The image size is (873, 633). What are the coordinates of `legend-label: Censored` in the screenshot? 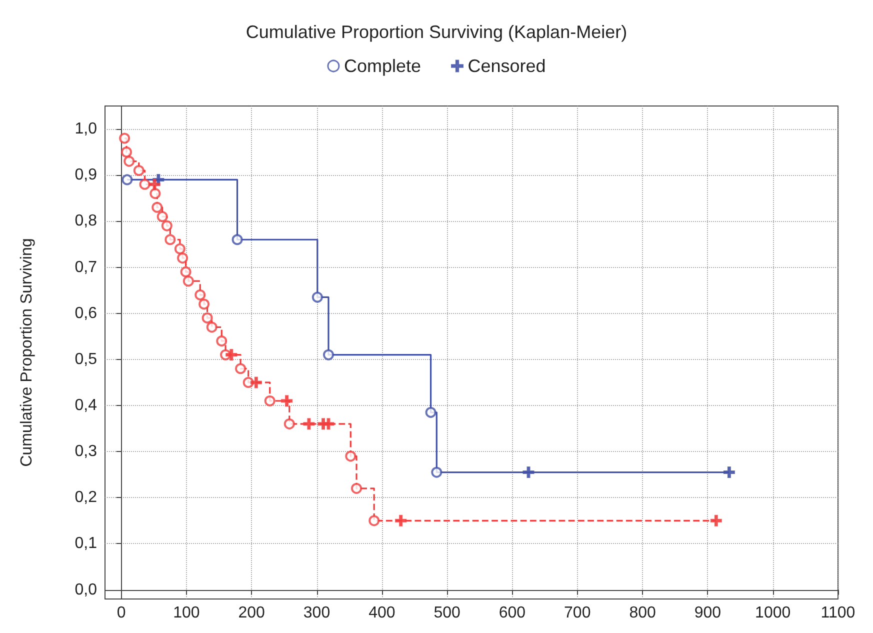 It's located at (507, 66).